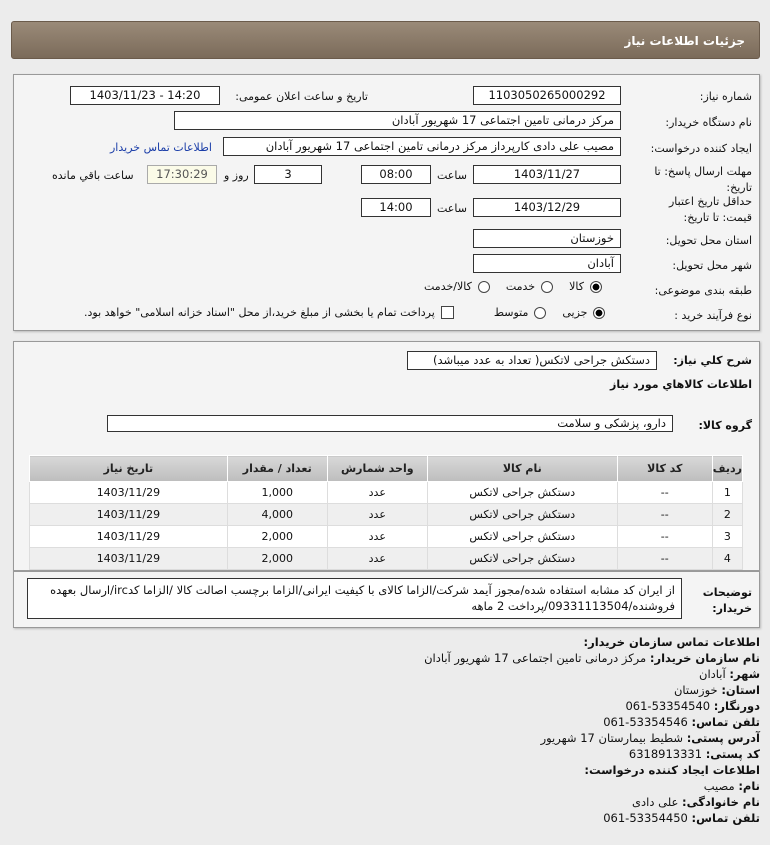  I want to click on category-option-label: کالا/خدمت, so click(448, 286).